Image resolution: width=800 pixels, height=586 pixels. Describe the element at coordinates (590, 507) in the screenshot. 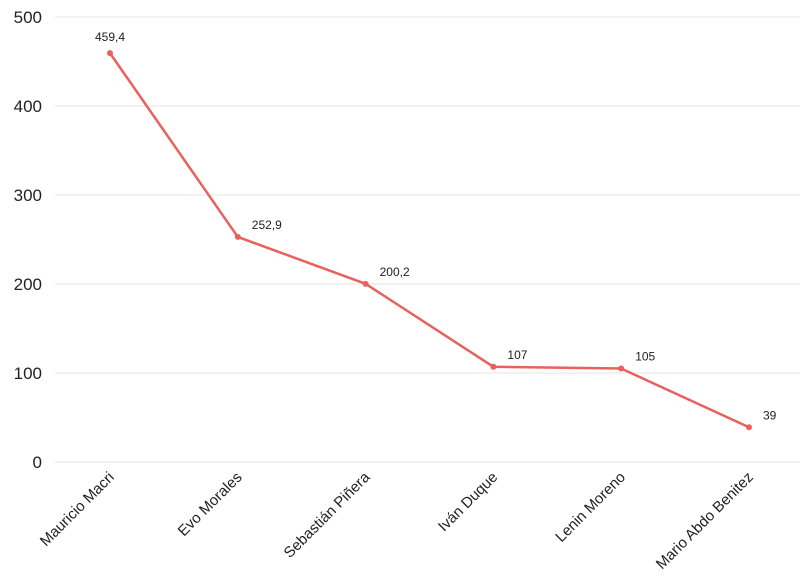

I see `x-tick-label: Lenin Moreno` at that location.